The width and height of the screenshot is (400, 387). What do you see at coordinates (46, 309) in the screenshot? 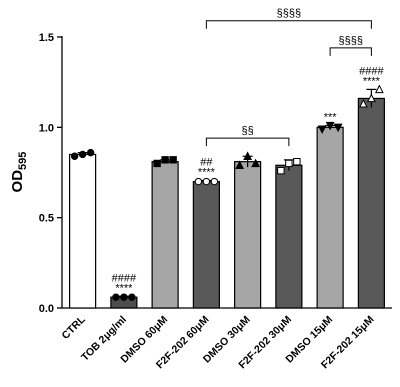
I see `y-tick-label: 0.0` at bounding box center [46, 309].